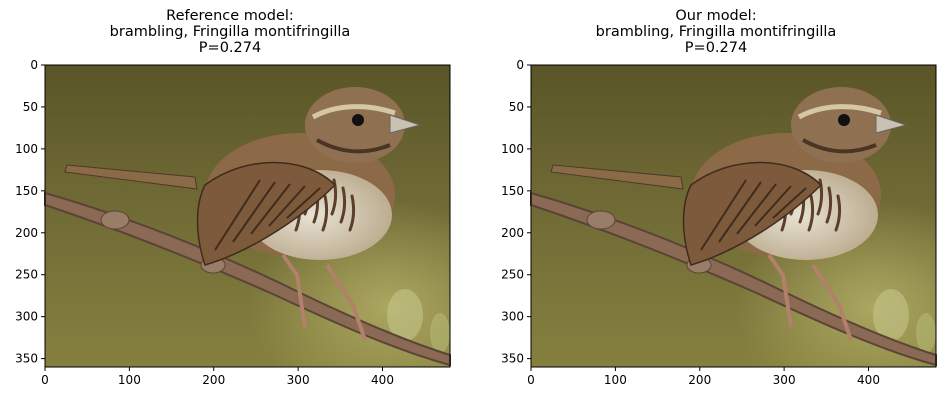  I want to click on left-title-line1: Reference model:, so click(230, 16).